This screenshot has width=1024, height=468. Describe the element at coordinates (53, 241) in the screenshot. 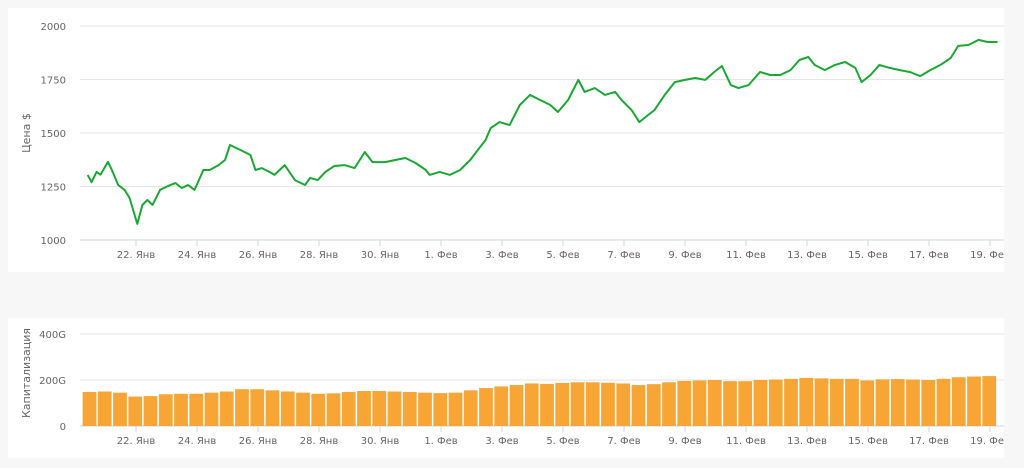

I see `y-tick-label: 1000` at that location.